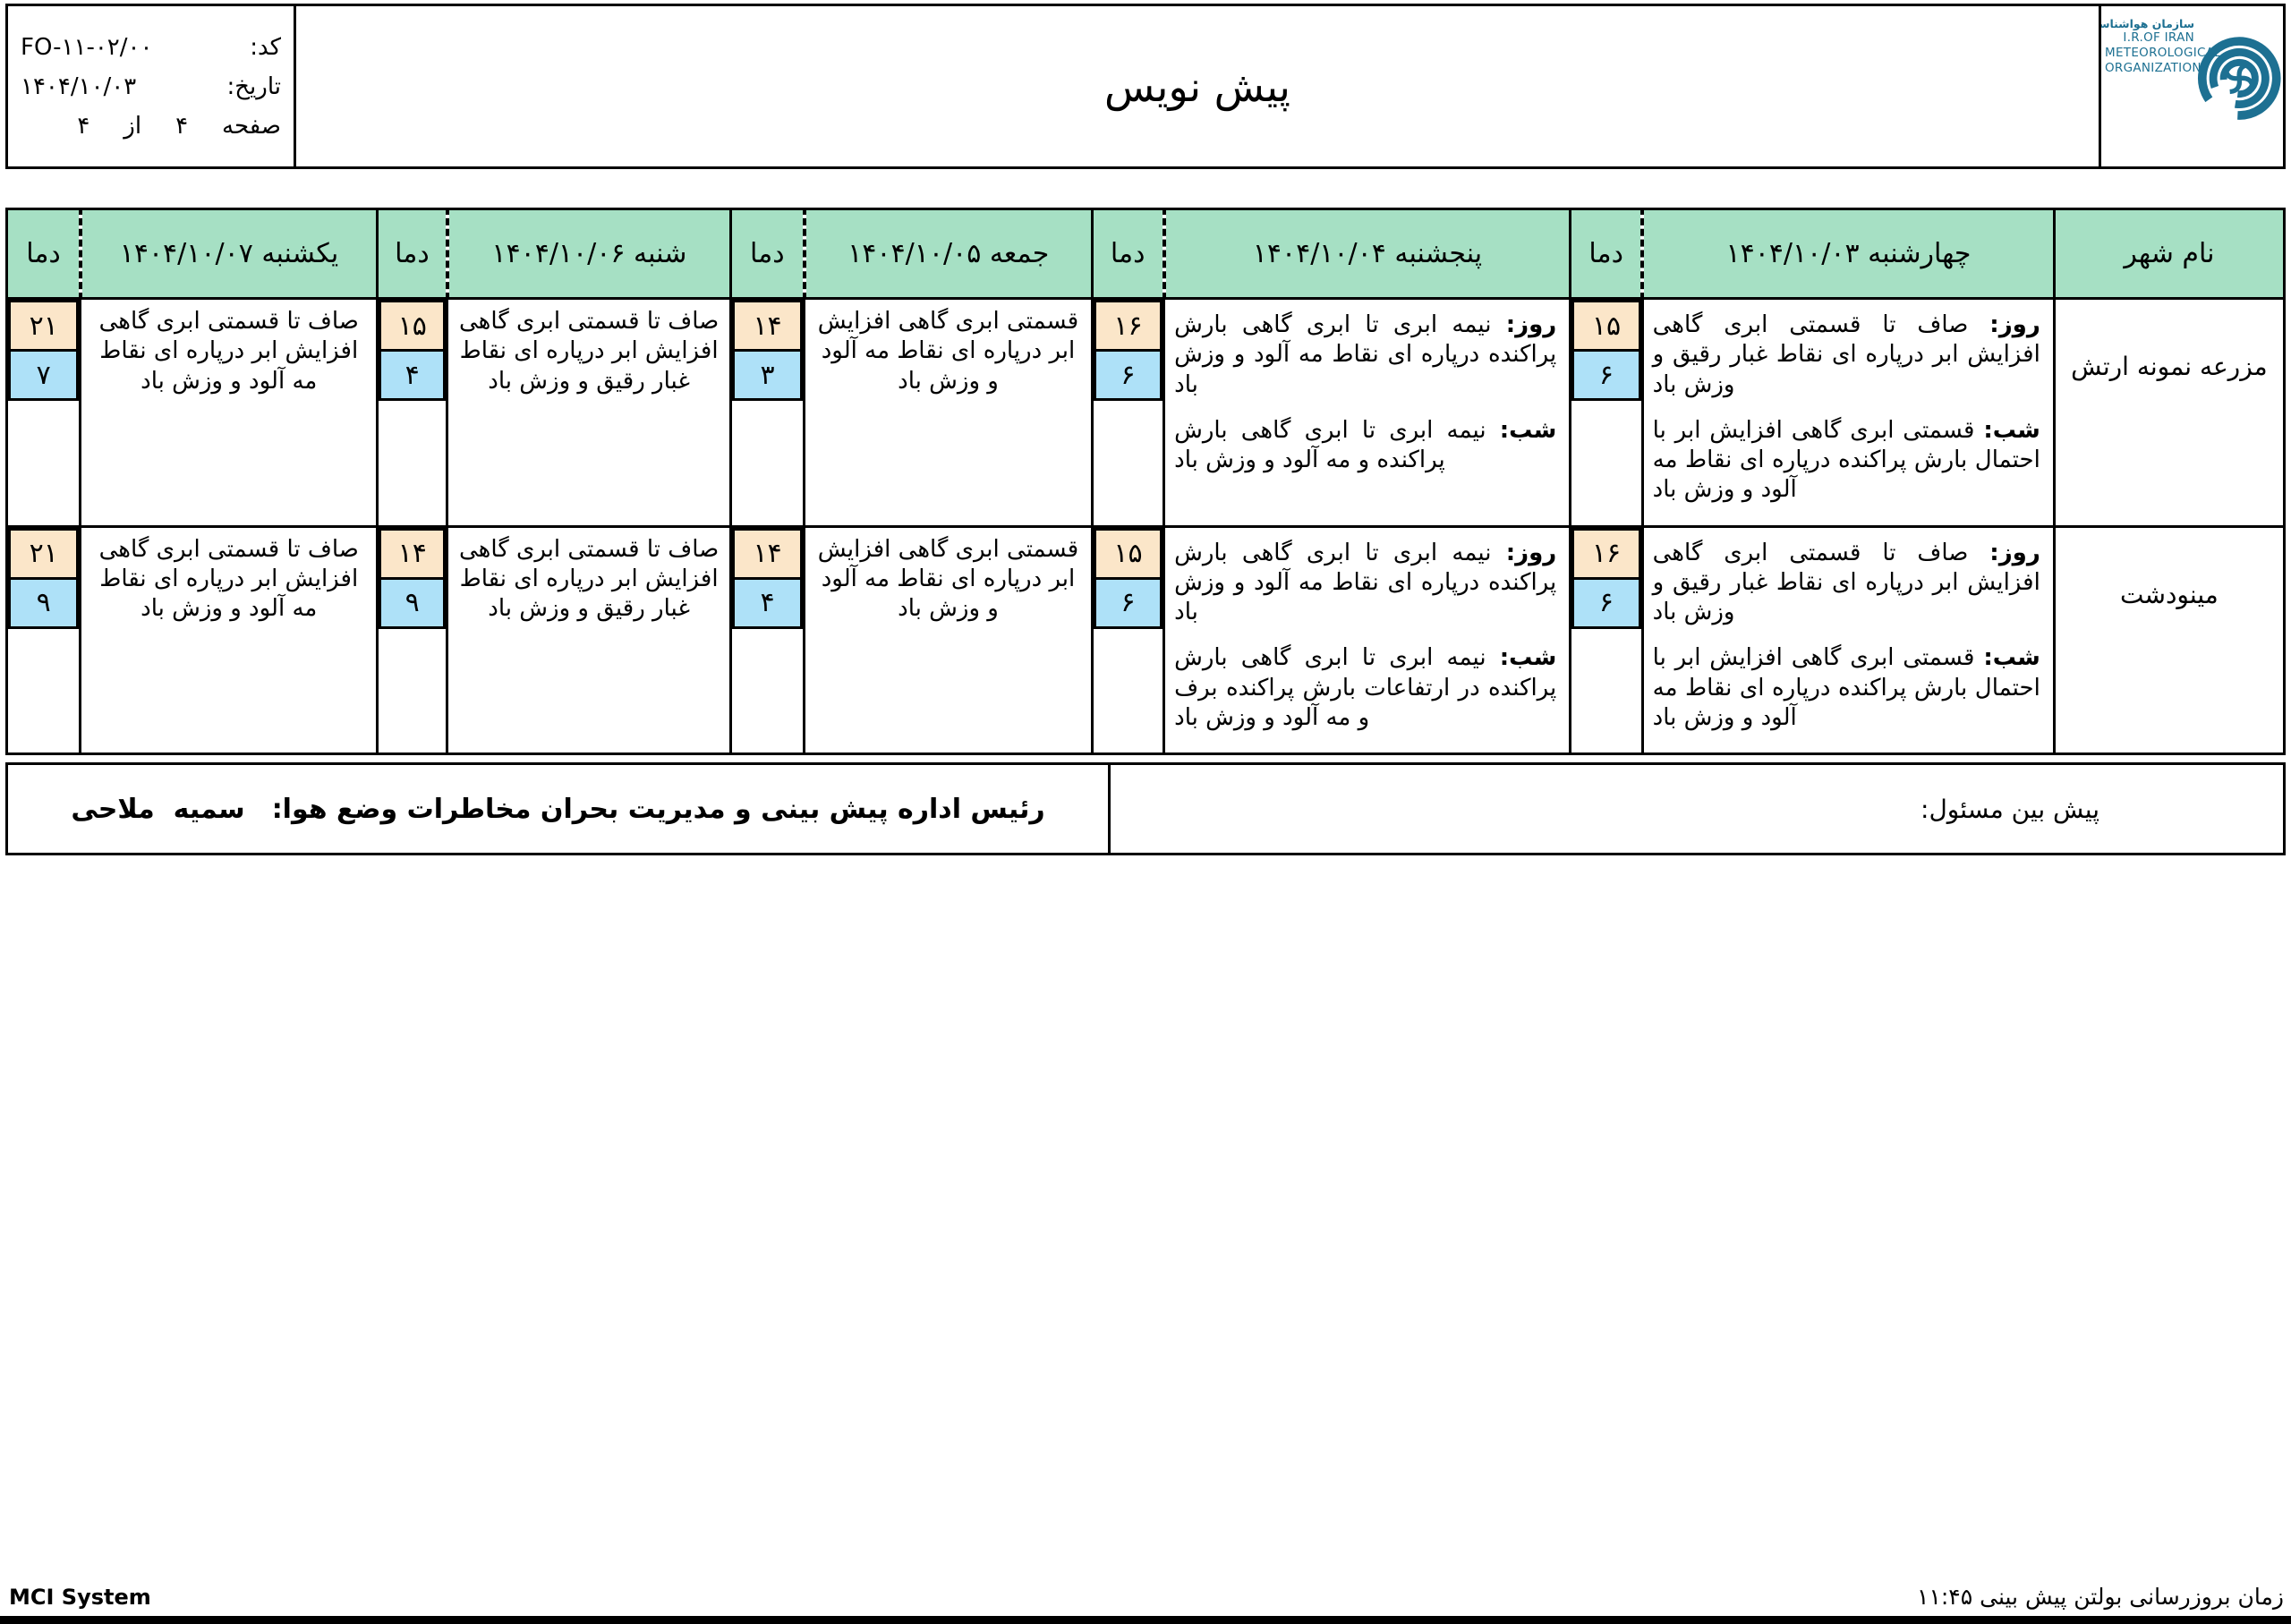 Image resolution: width=2291 pixels, height=1624 pixels. What do you see at coordinates (132, 126) in the screenshot?
I see `page-of-label: از` at bounding box center [132, 126].